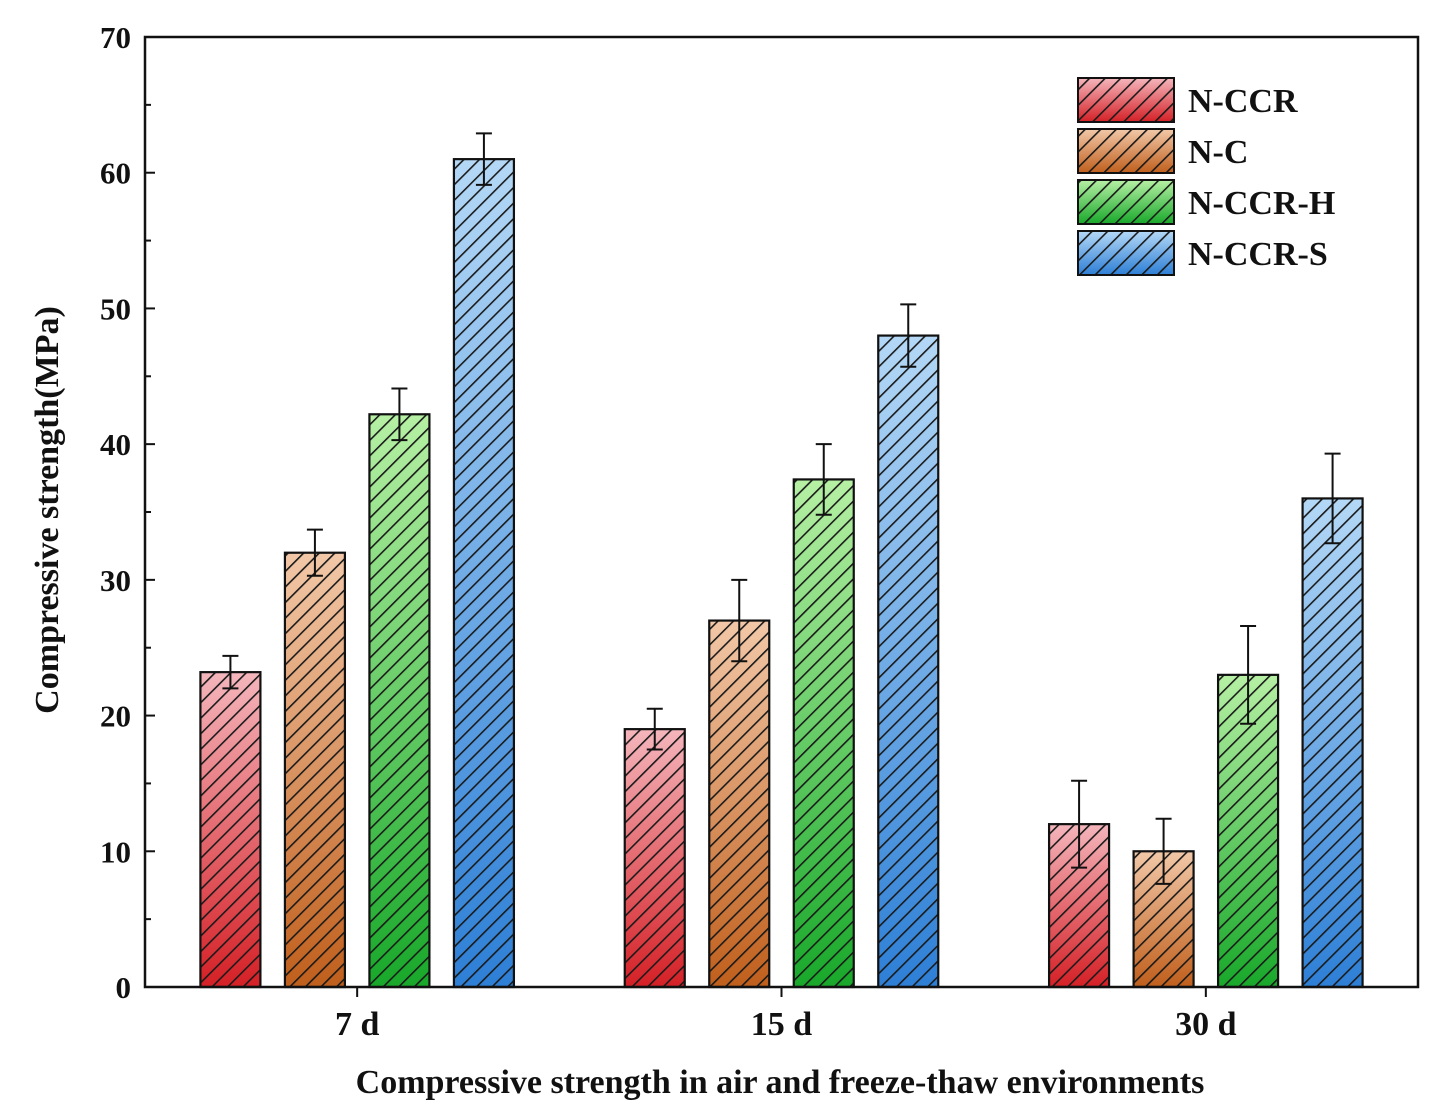 This screenshot has height=1110, width=1434. Describe the element at coordinates (1258, 254) in the screenshot. I see `legend-label: N-CCR-S` at that location.